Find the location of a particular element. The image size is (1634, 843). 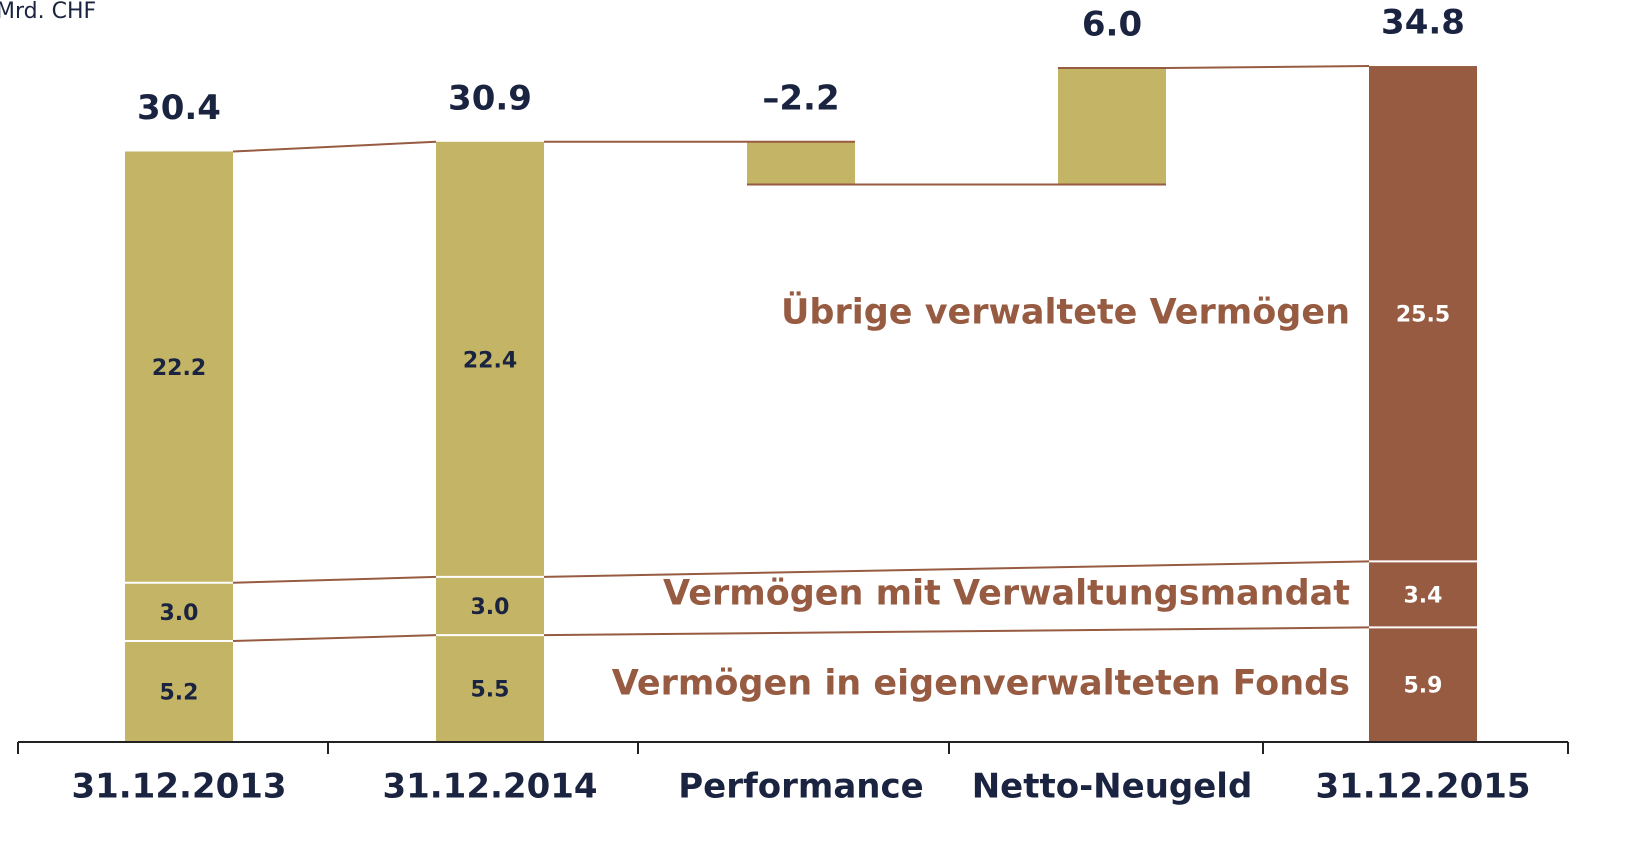

segment-label: 22.2 is located at coordinates (179, 368).